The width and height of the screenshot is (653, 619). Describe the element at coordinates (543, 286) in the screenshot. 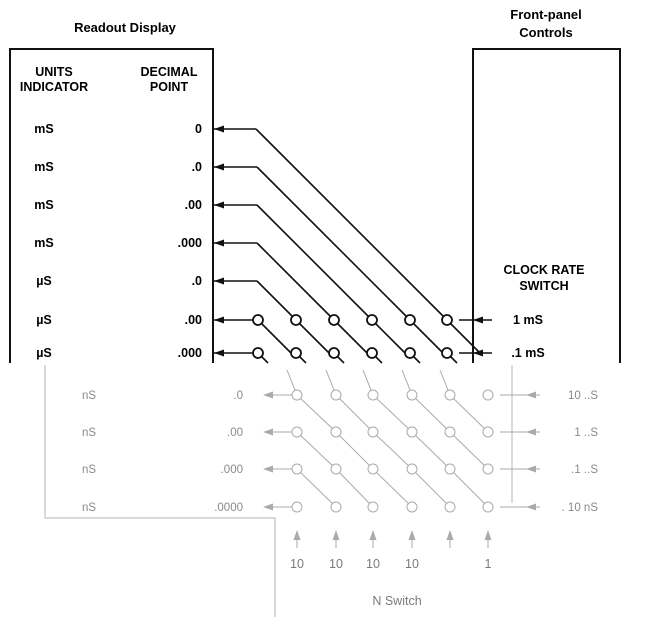

I see `clock-rate-switch-label-line2: SWITCH` at that location.